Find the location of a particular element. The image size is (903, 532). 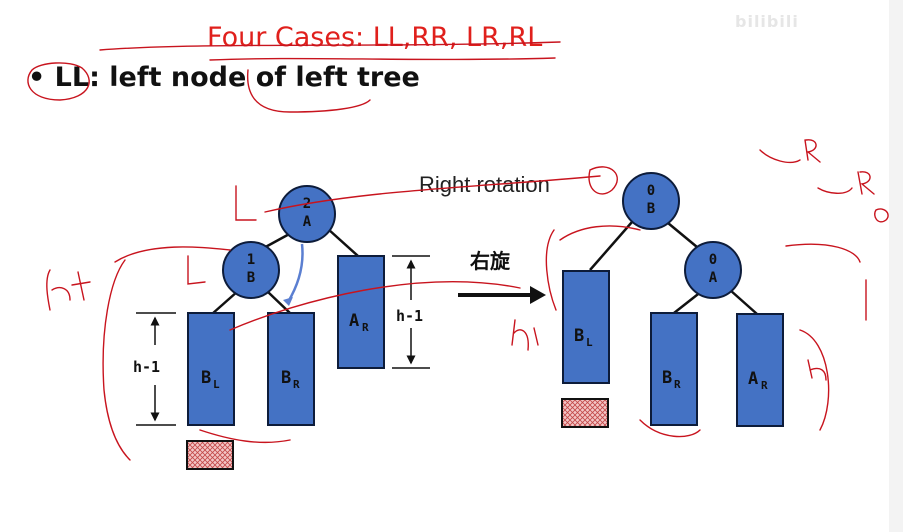

annotation-right-curve is located at coordinates (823, 253).